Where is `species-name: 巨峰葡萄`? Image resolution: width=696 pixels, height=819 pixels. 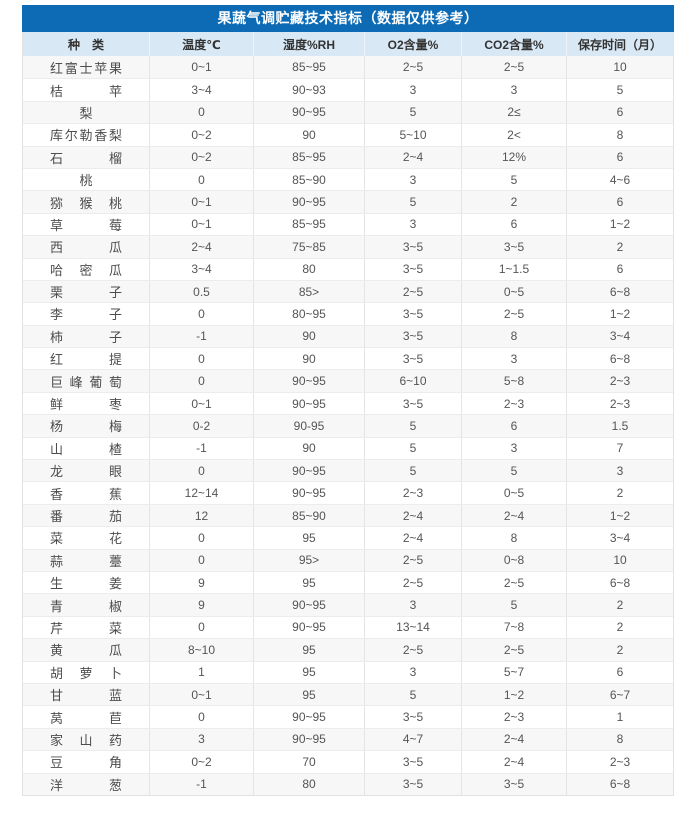 species-name: 巨峰葡萄 is located at coordinates (86, 382).